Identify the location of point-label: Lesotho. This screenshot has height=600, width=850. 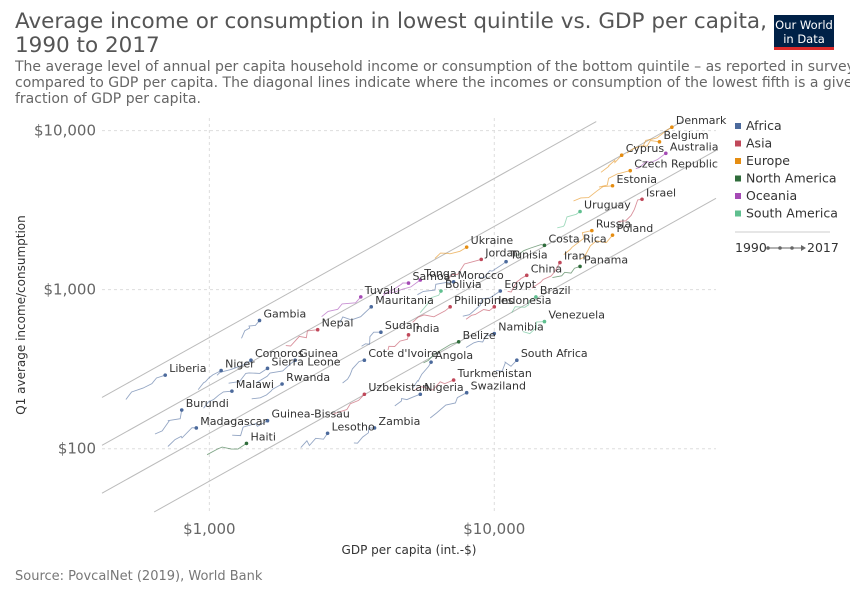
(353, 426).